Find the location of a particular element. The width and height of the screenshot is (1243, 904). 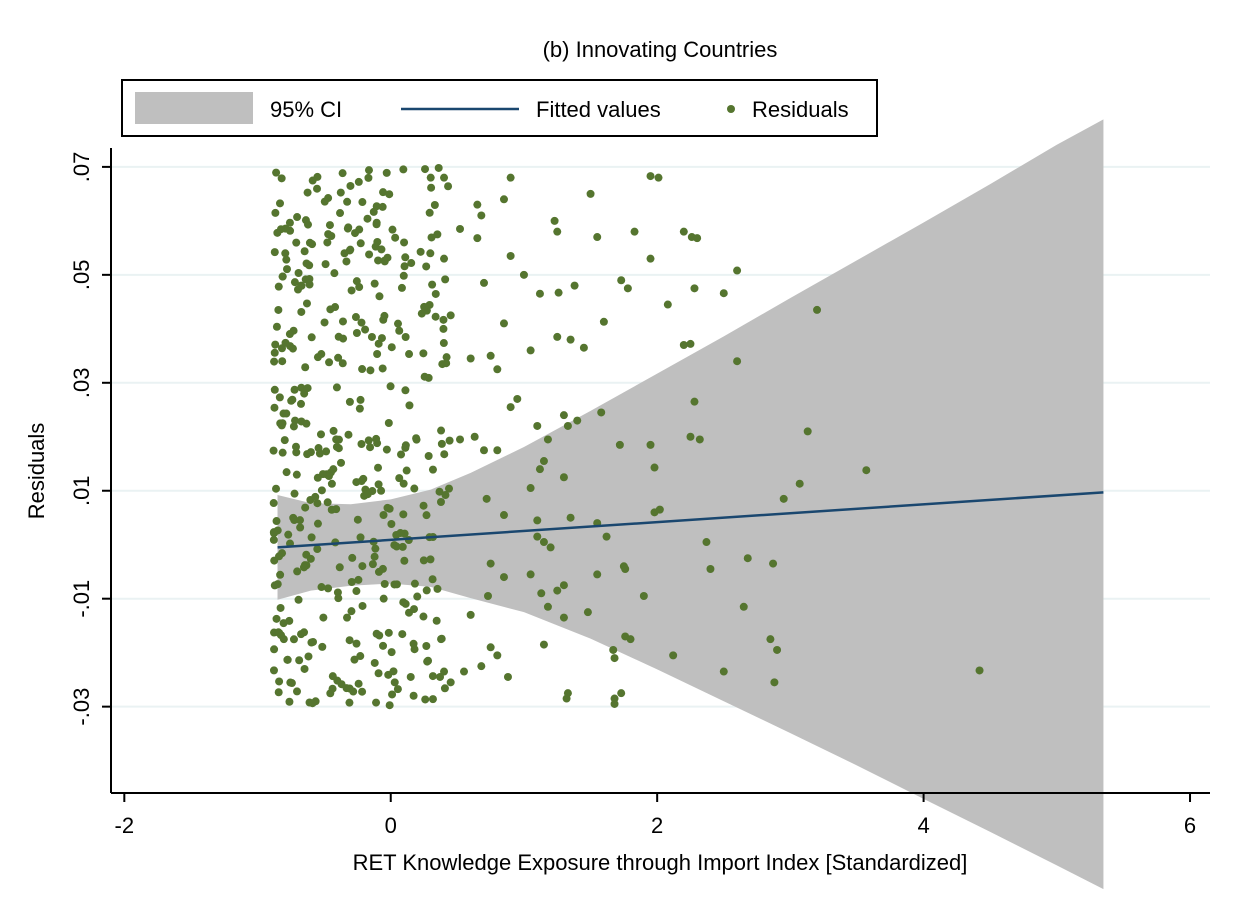

y-tick-label: .01 is located at coordinates (81, 490).